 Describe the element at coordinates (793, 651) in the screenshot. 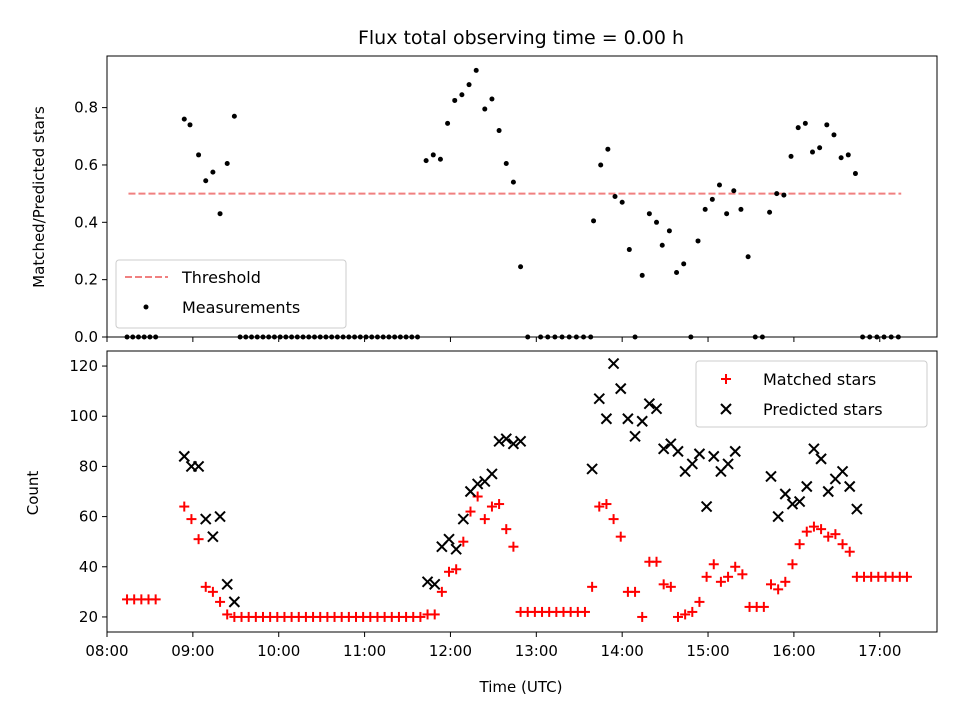

I see `count-x-tick-label: 16:00` at that location.